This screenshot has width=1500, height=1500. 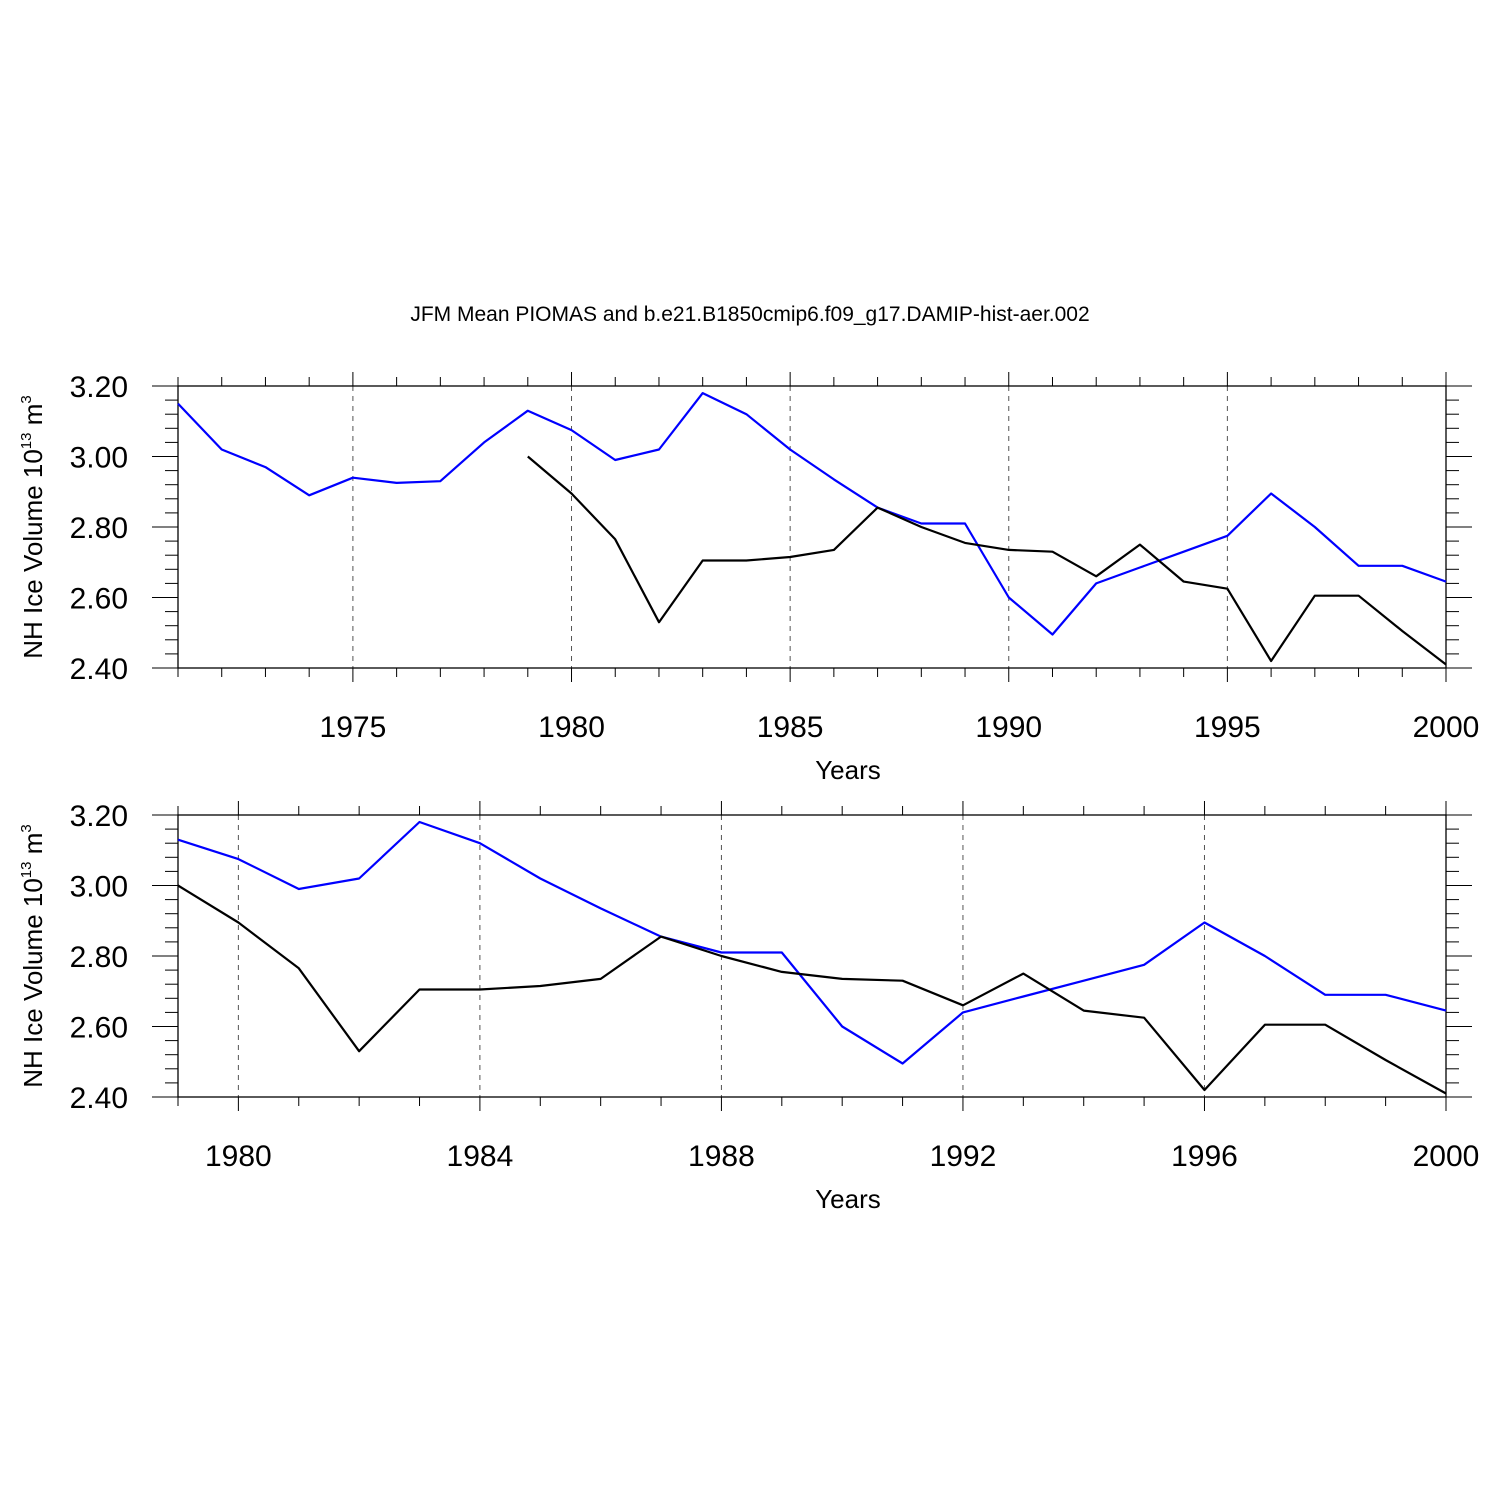 What do you see at coordinates (790, 727) in the screenshot?
I see `x-tick-label: 1985` at bounding box center [790, 727].